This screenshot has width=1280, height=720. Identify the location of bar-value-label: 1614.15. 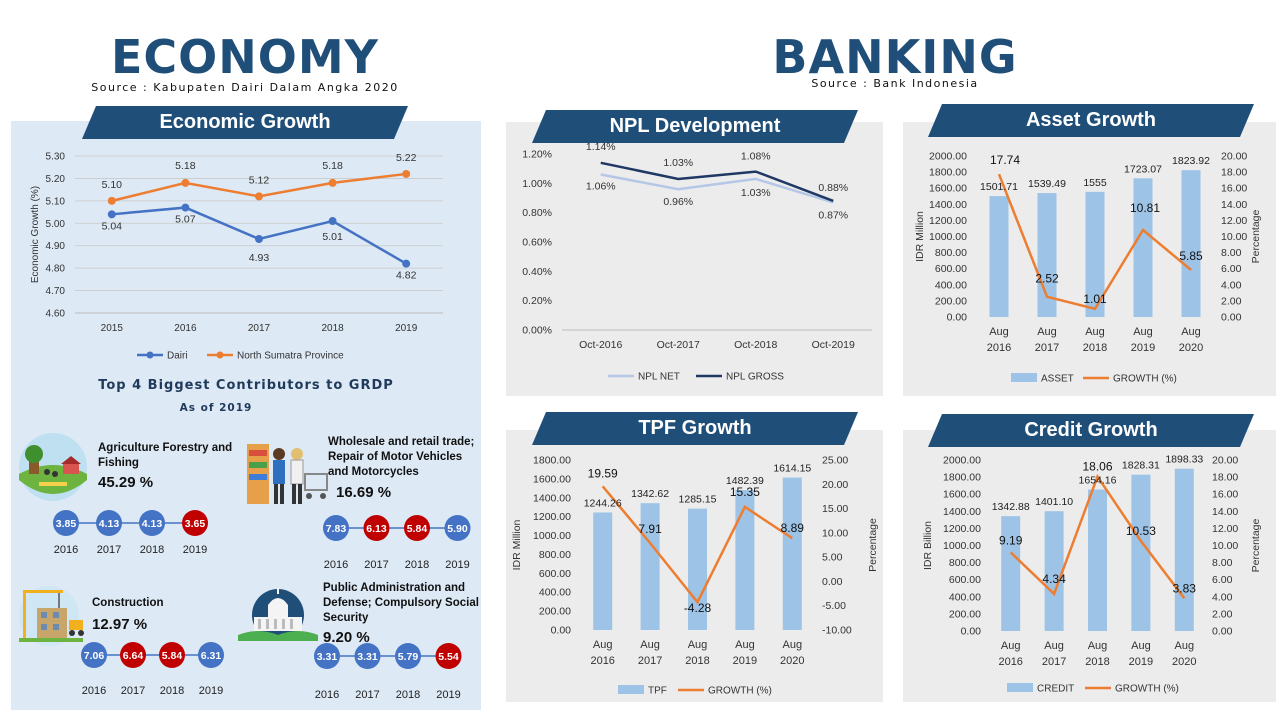
(792, 469).